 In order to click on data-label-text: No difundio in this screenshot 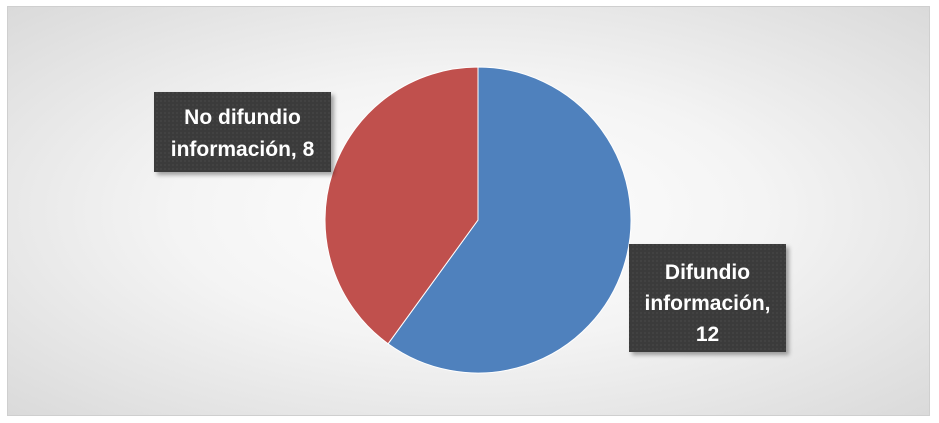, I will do `click(242, 117)`.